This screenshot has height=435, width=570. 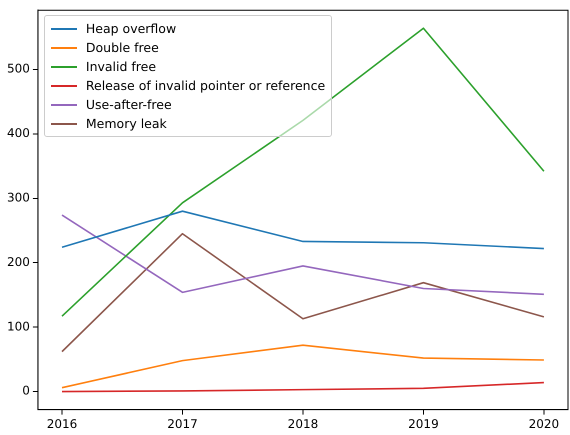 What do you see at coordinates (121, 66) in the screenshot?
I see `legend-label: Invalid free` at bounding box center [121, 66].